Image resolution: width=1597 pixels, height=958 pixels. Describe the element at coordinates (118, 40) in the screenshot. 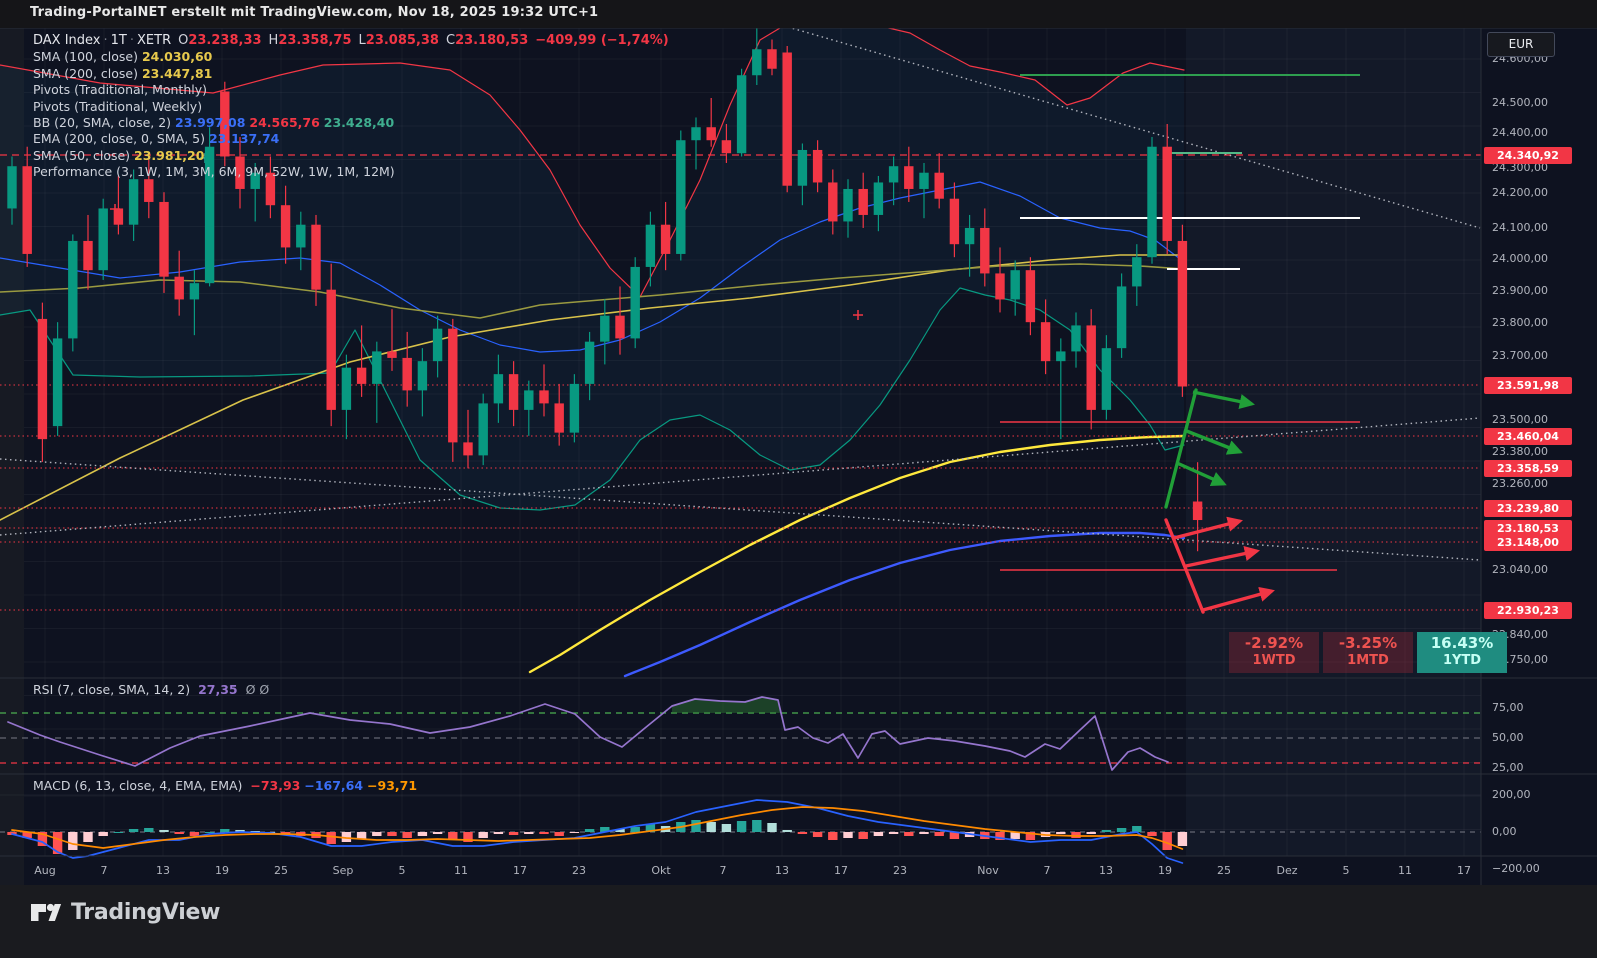

I see `symbol-interval: 1T` at that location.